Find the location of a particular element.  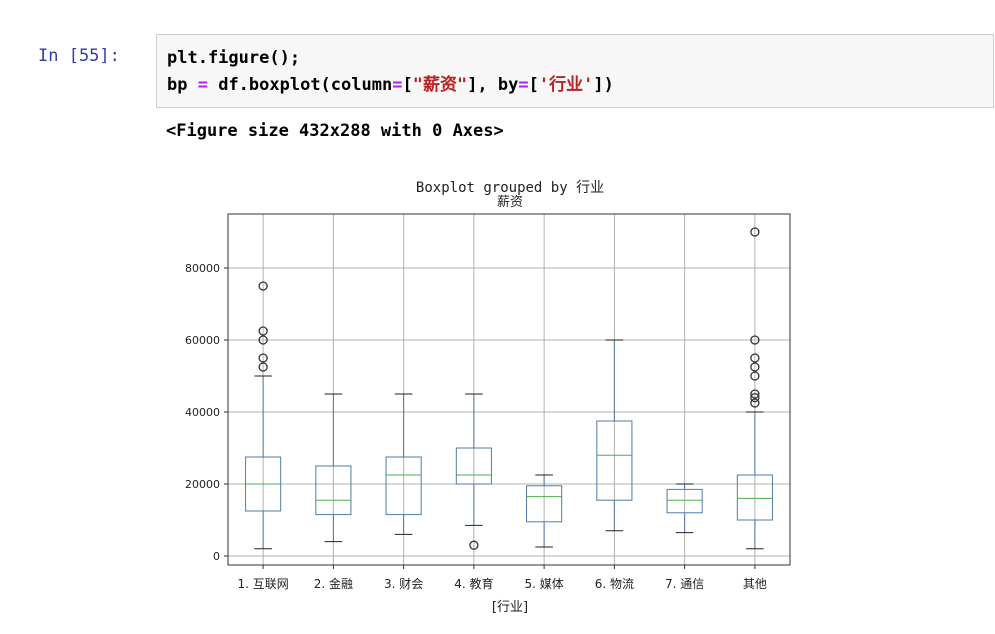

y-tick-label: 0 is located at coordinates (216, 556).